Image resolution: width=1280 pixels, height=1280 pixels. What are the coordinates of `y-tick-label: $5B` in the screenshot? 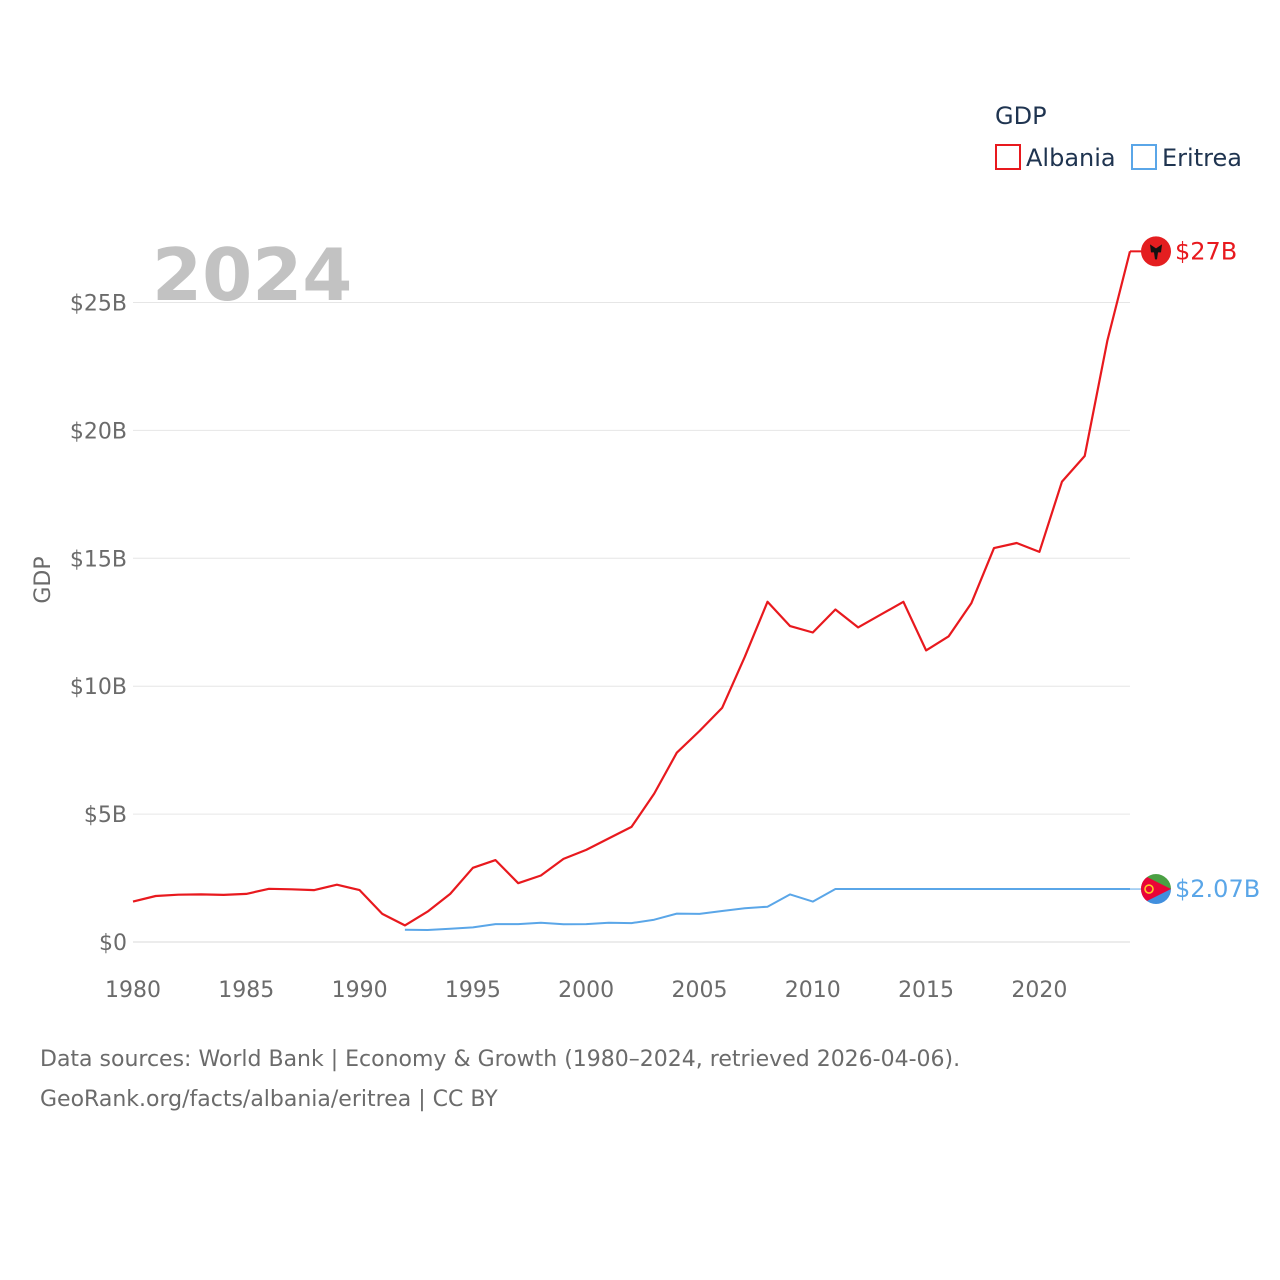 It's located at (105, 815).